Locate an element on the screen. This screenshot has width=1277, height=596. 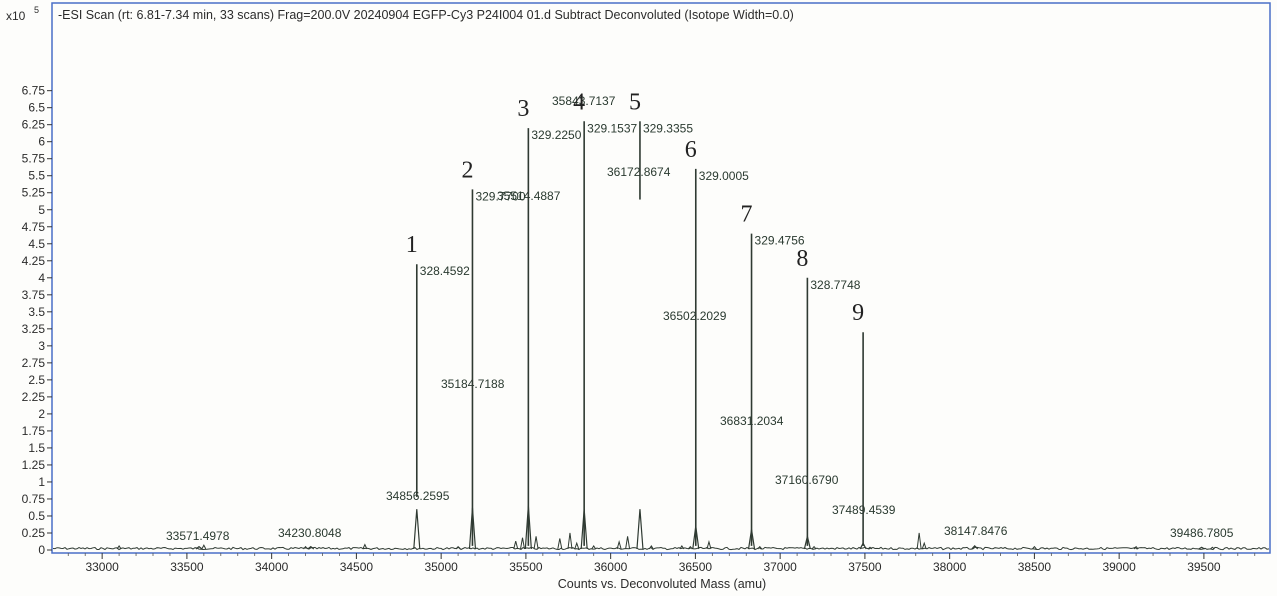
x-tick-label: 39000 is located at coordinates (1119, 567).